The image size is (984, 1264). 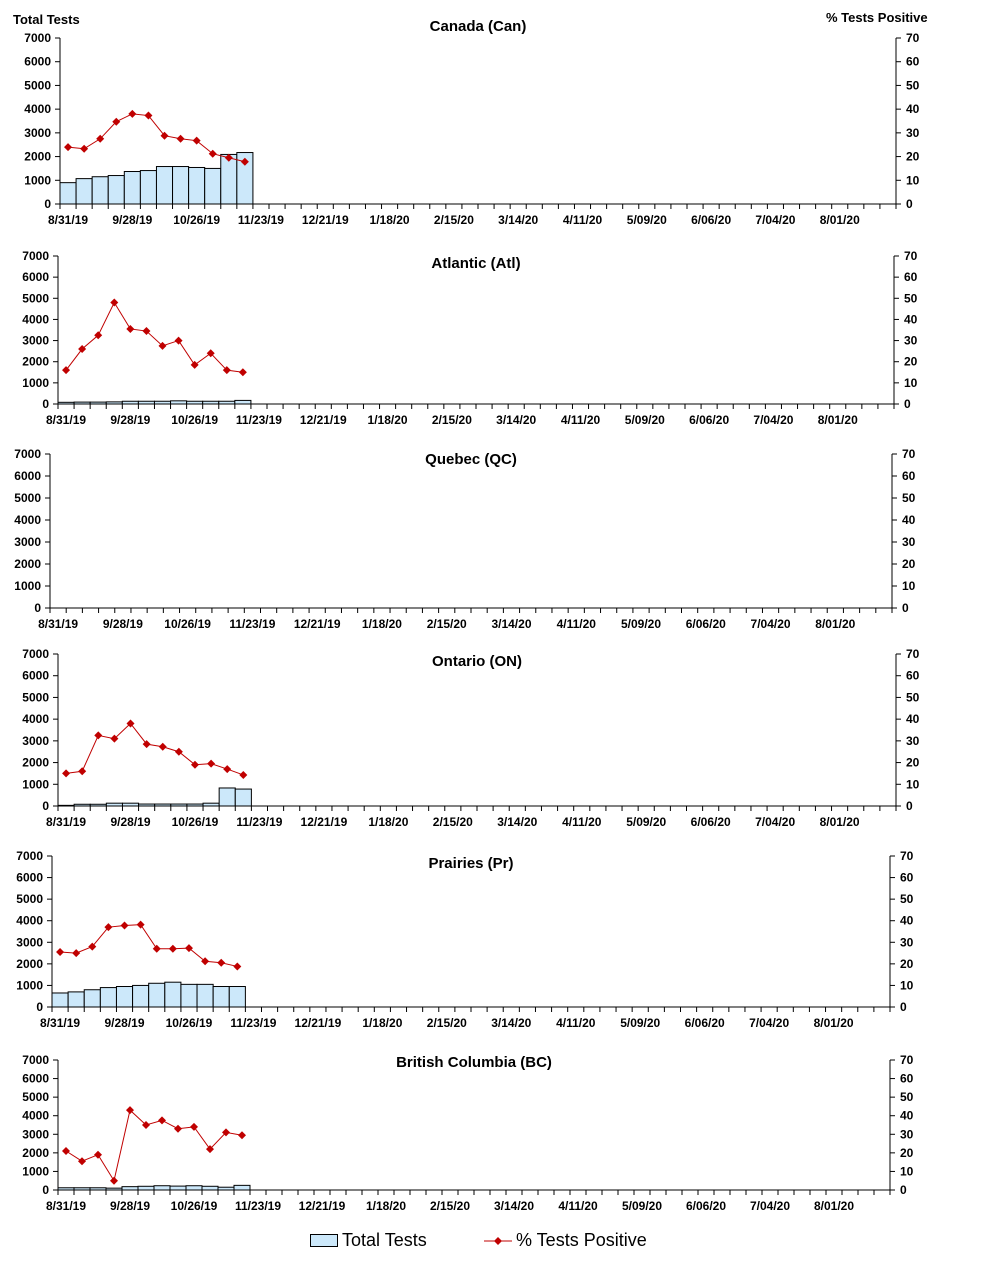 I want to click on y-tick-label: 6000, so click(x=35, y=277).